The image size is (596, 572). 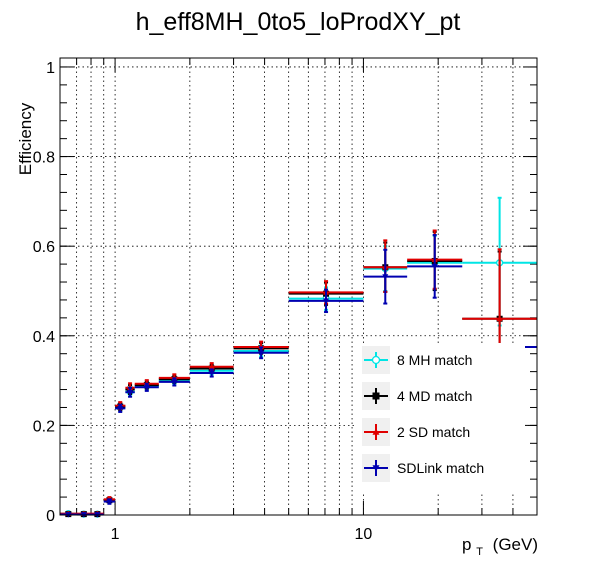 What do you see at coordinates (298, 22) in the screenshot?
I see `chart-title: h_eff8MH_0to5_loProdXY_pt` at bounding box center [298, 22].